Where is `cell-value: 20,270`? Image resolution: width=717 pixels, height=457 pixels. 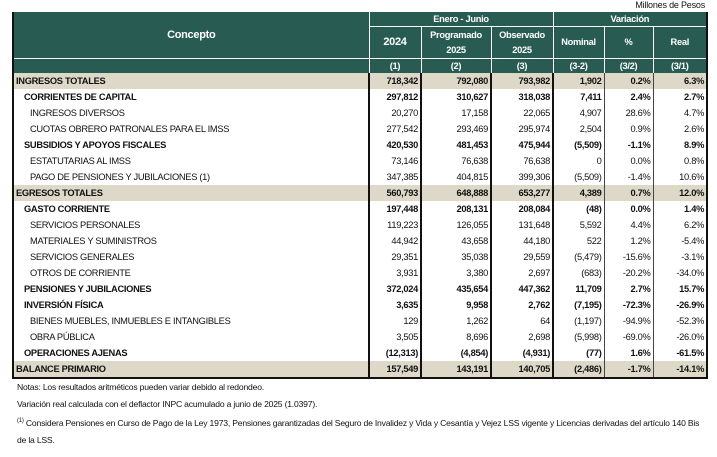 cell-value: 20,270 is located at coordinates (394, 113).